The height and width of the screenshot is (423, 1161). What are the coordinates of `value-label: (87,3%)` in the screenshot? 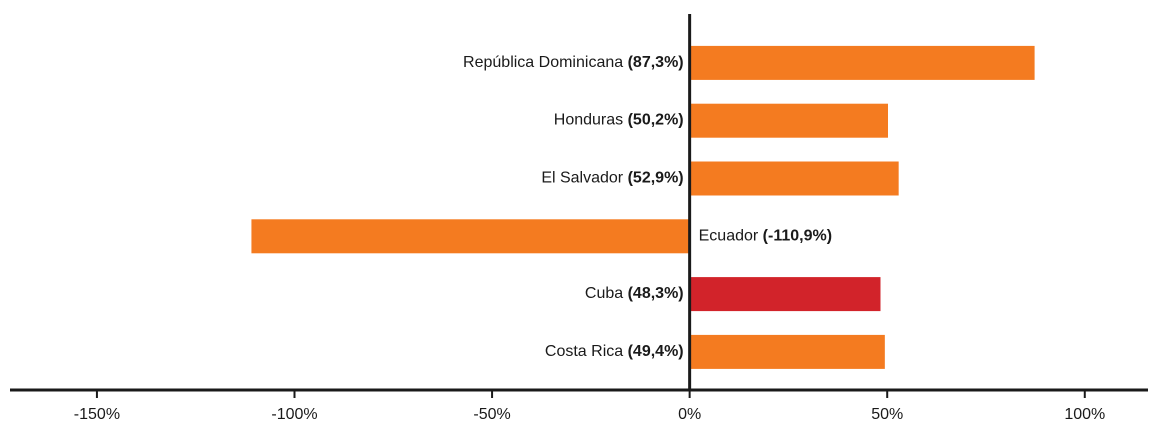 It's located at (656, 62).